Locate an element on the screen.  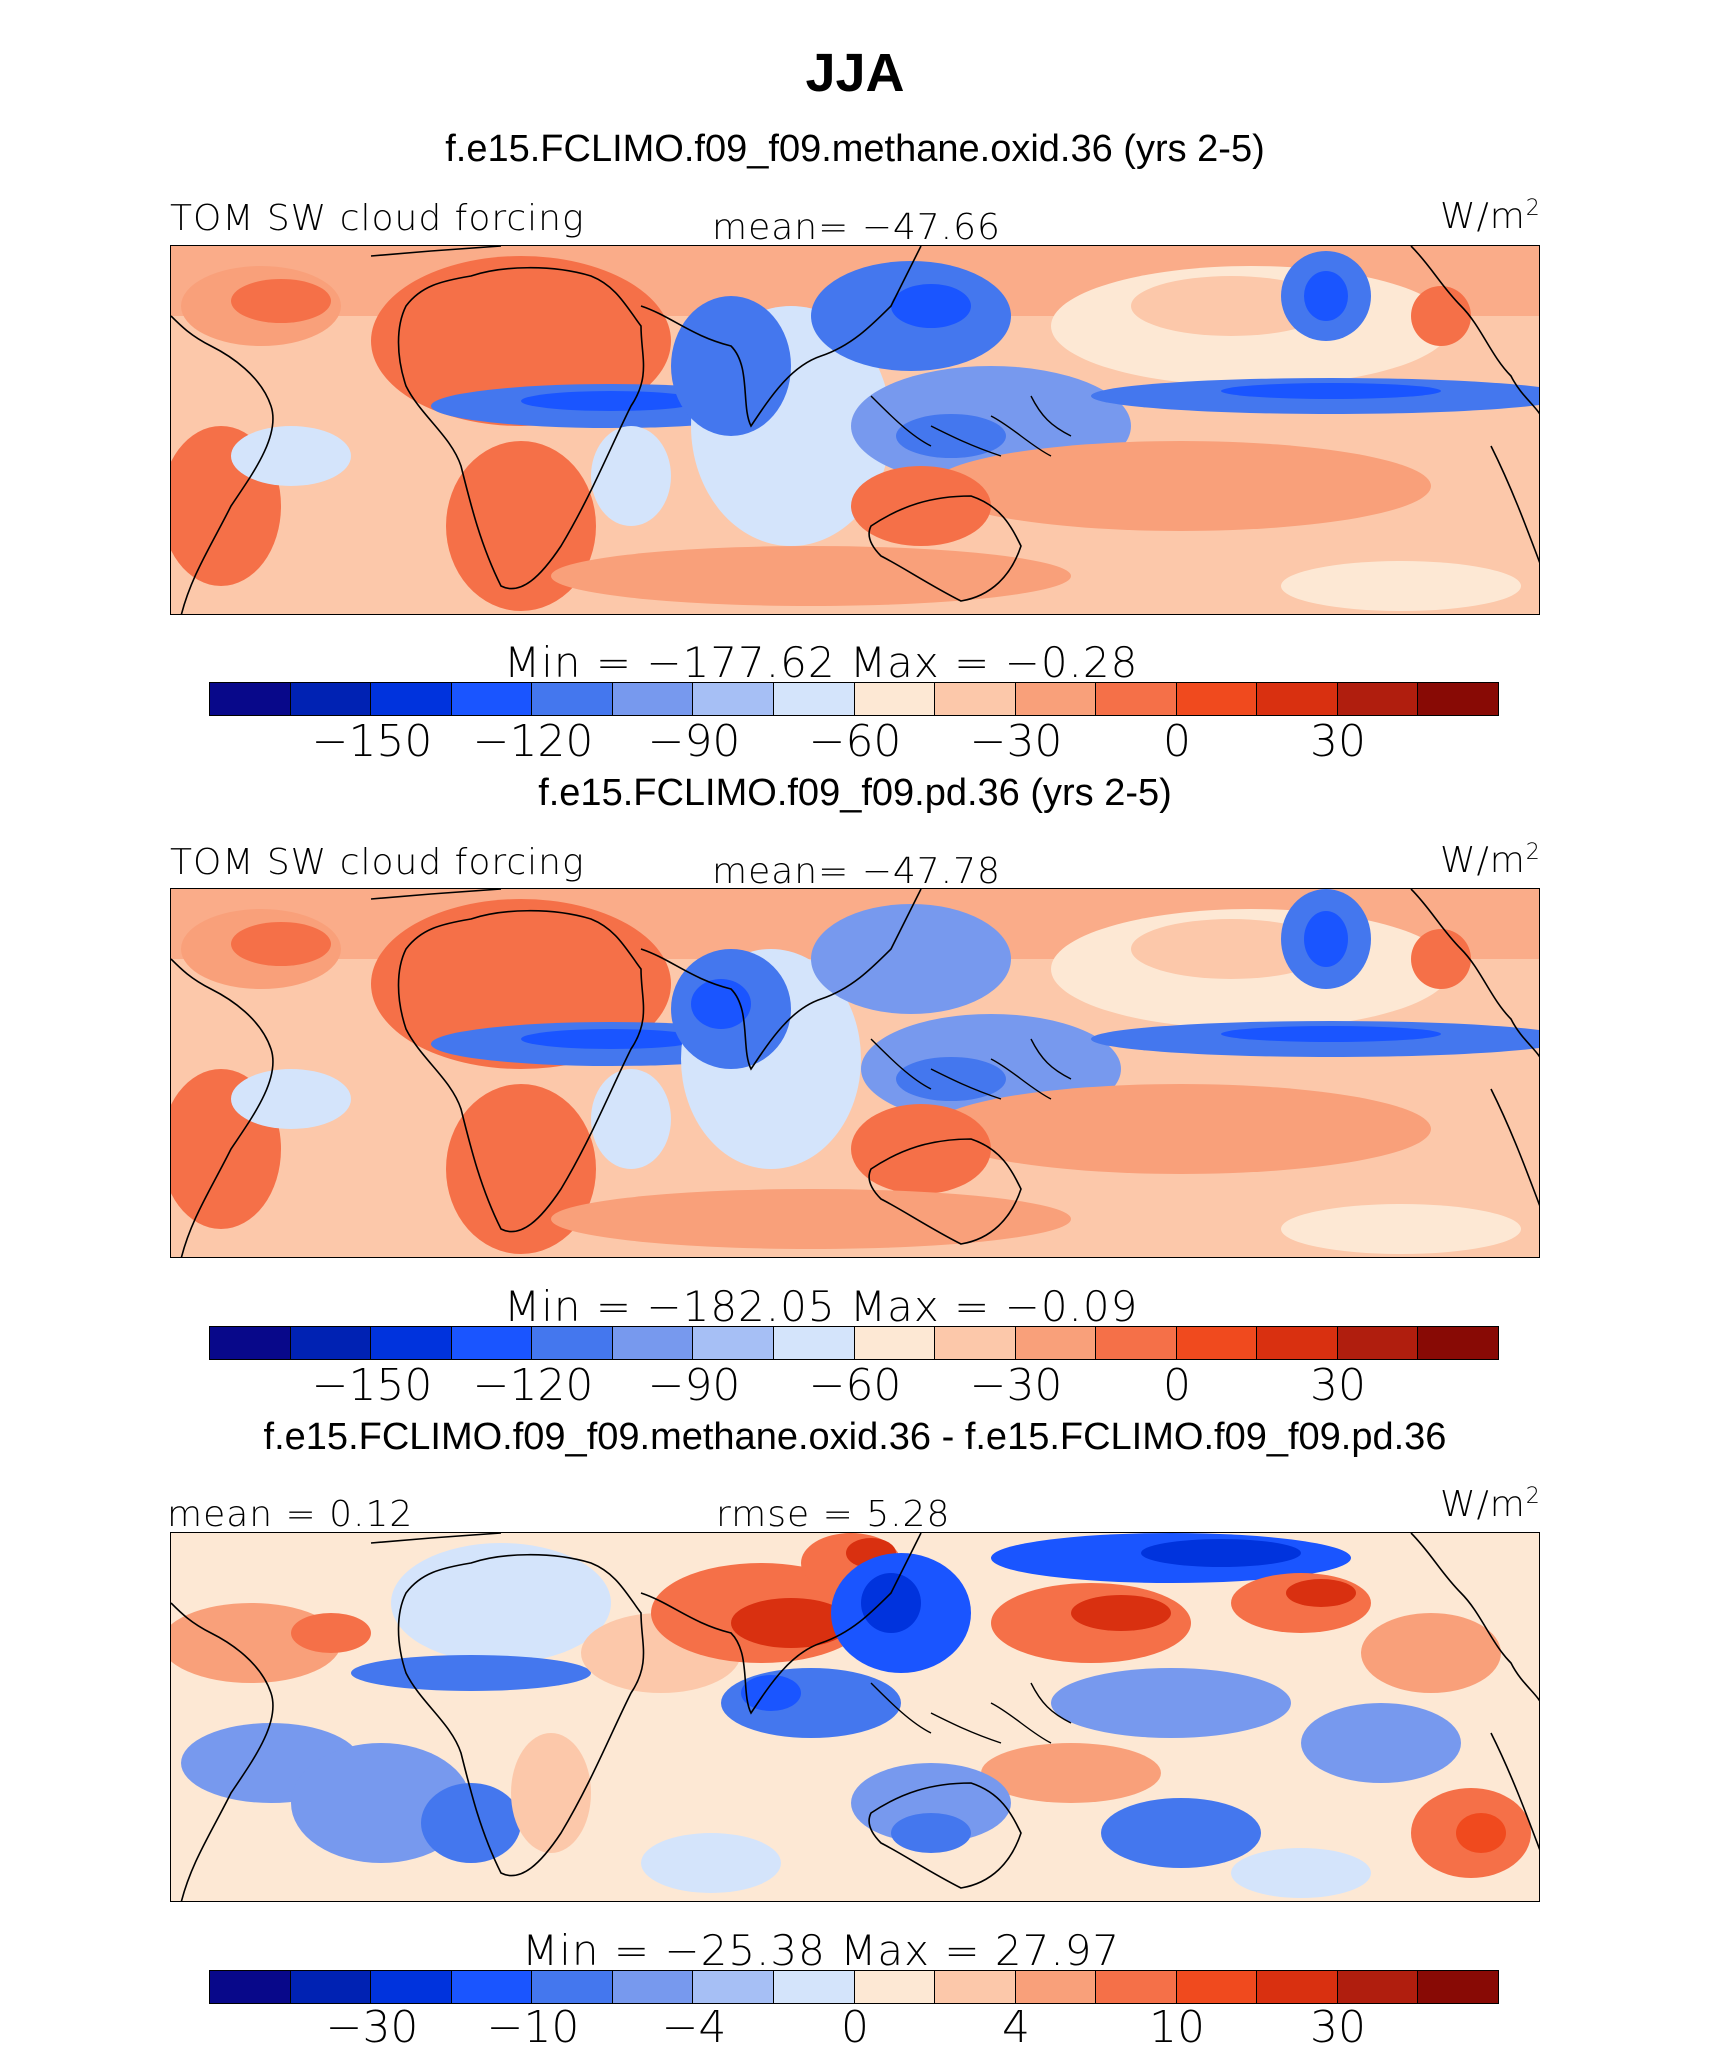
panel1-colorbar is located at coordinates (854, 699).